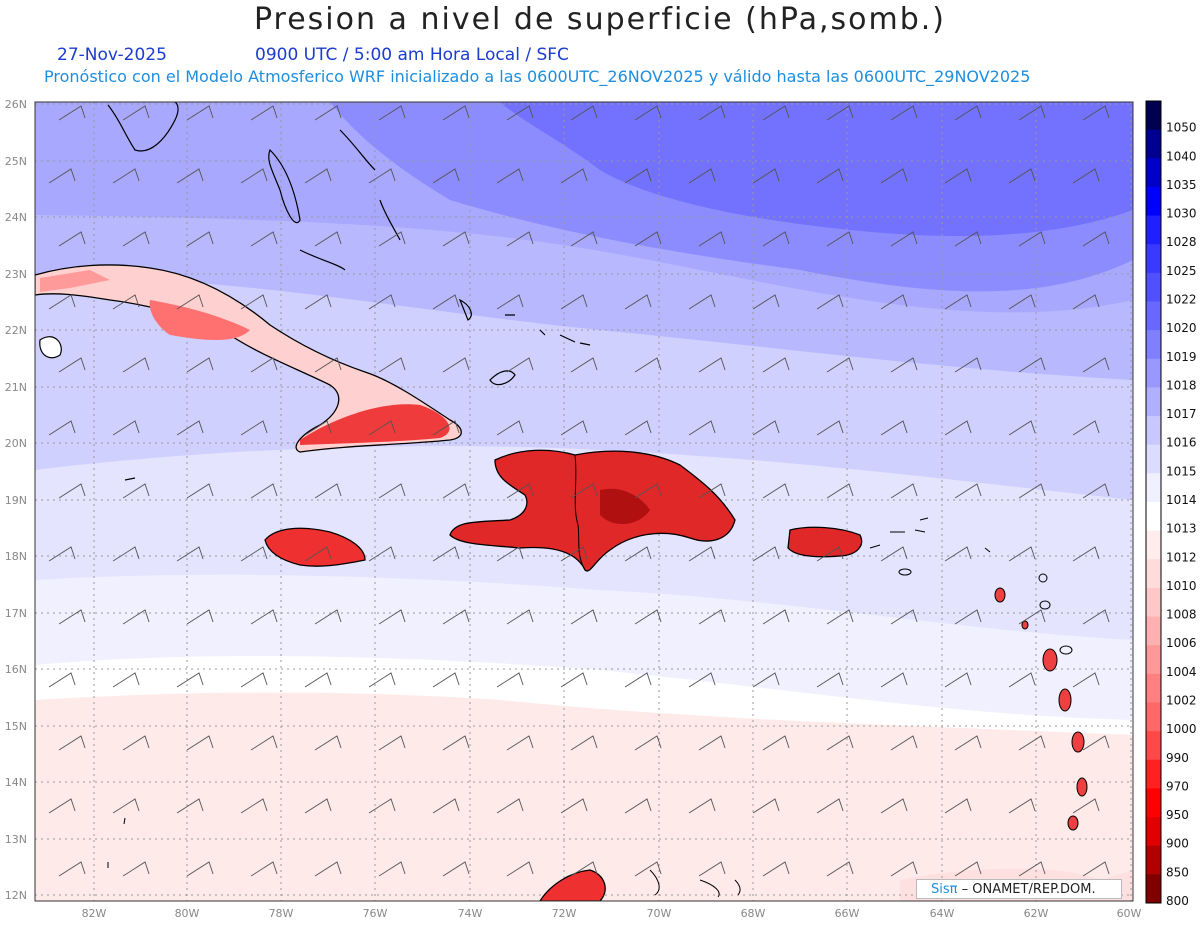 The width and height of the screenshot is (1200, 927). I want to click on colorbar-label: 950, so click(1177, 815).